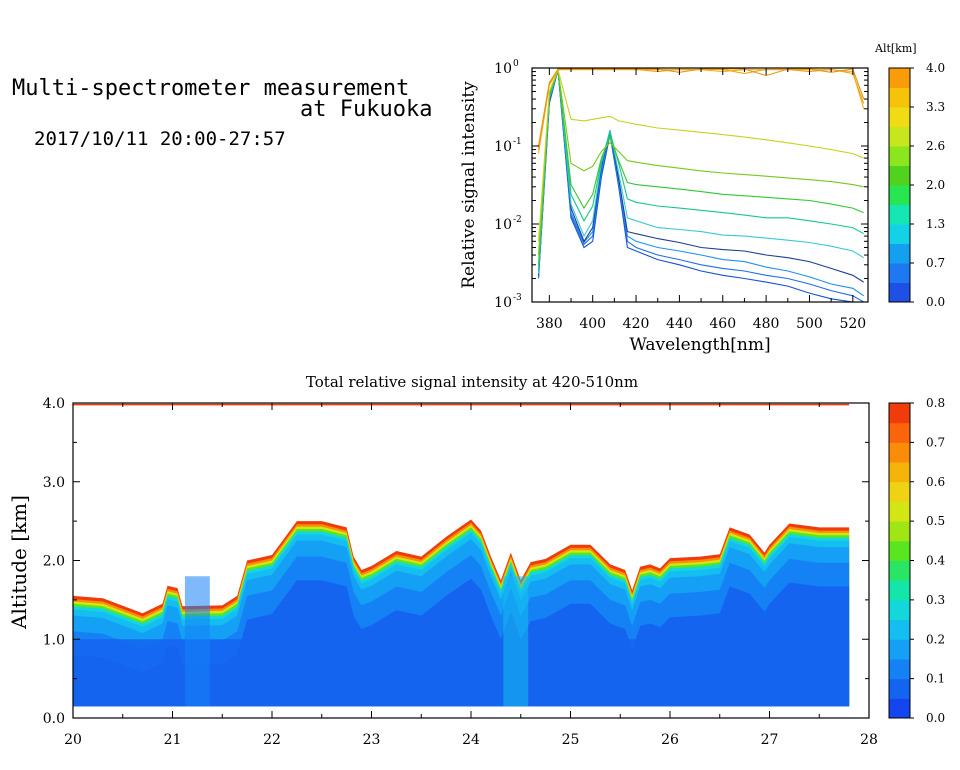 The height and width of the screenshot is (770, 960). I want to click on heatmap-x-tick-label: 27, so click(770, 740).